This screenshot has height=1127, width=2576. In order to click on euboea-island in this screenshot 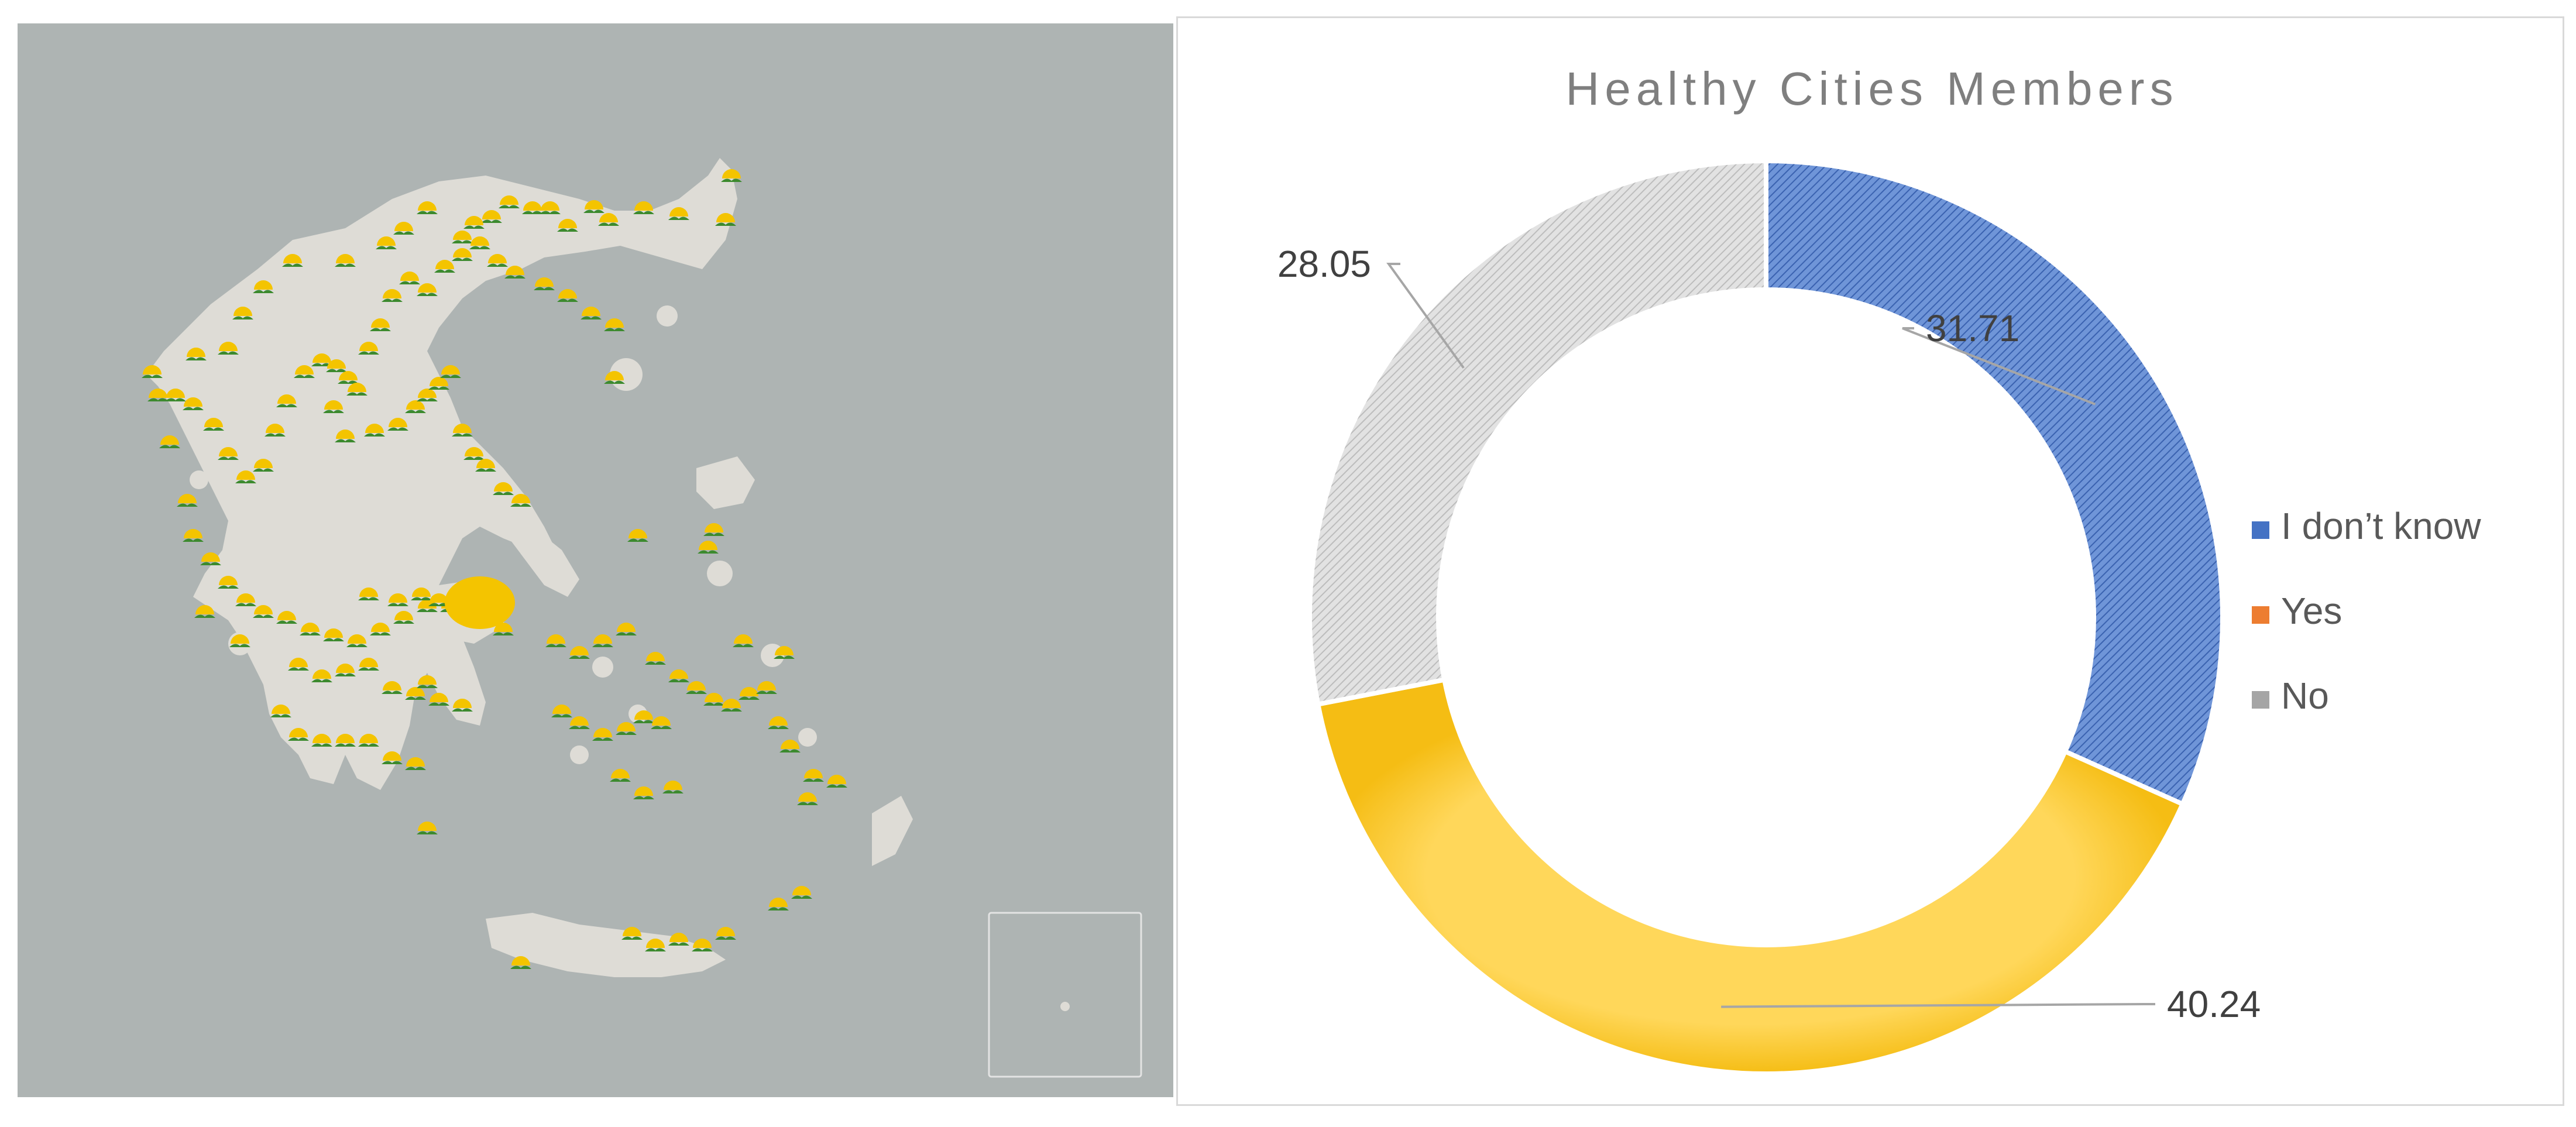, I will do `click(538, 556)`.